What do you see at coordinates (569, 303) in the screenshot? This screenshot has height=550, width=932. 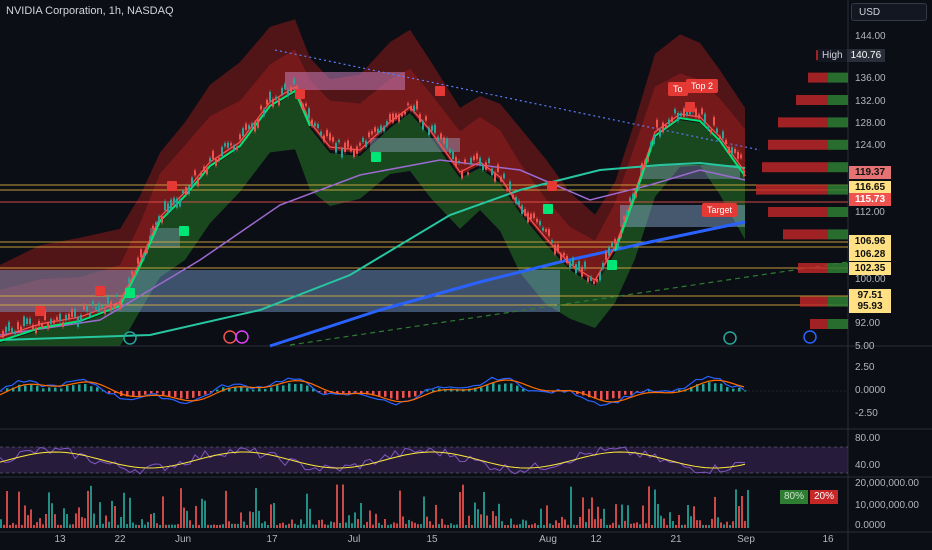 I see `trend-line` at bounding box center [569, 303].